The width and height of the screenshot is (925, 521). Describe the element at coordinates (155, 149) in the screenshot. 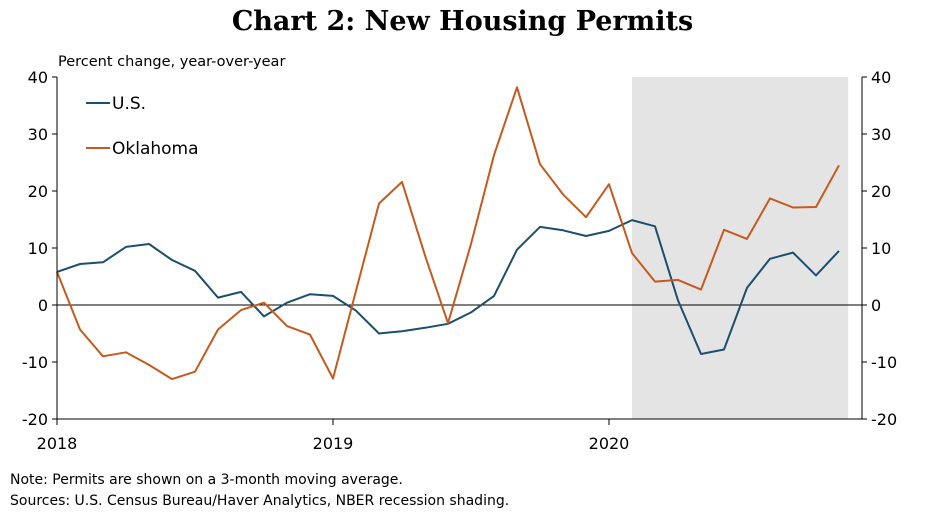

I see `legend-label: Oklahoma` at that location.